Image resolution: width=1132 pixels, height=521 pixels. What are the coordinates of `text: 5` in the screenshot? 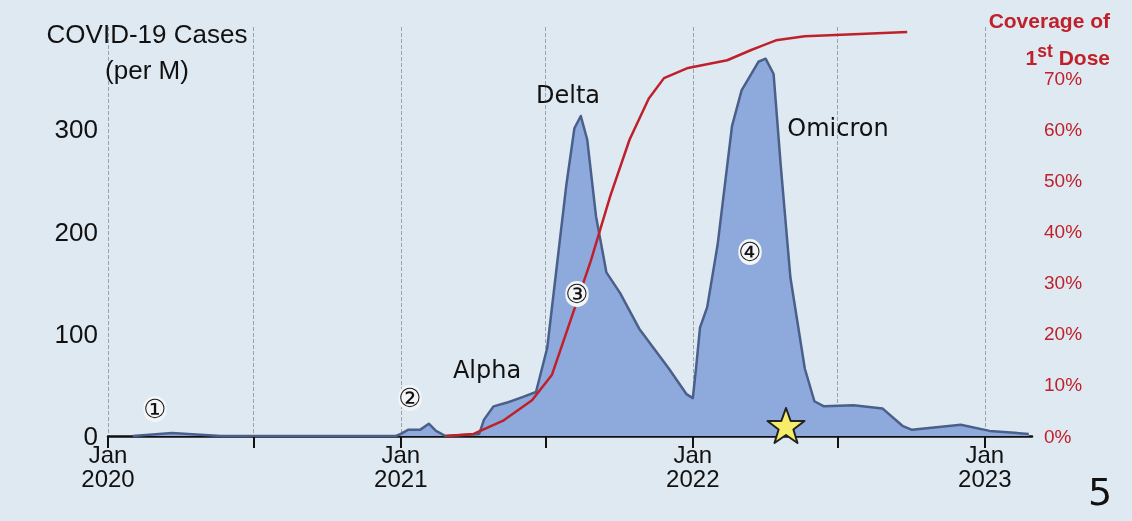 It's located at (1100, 492).